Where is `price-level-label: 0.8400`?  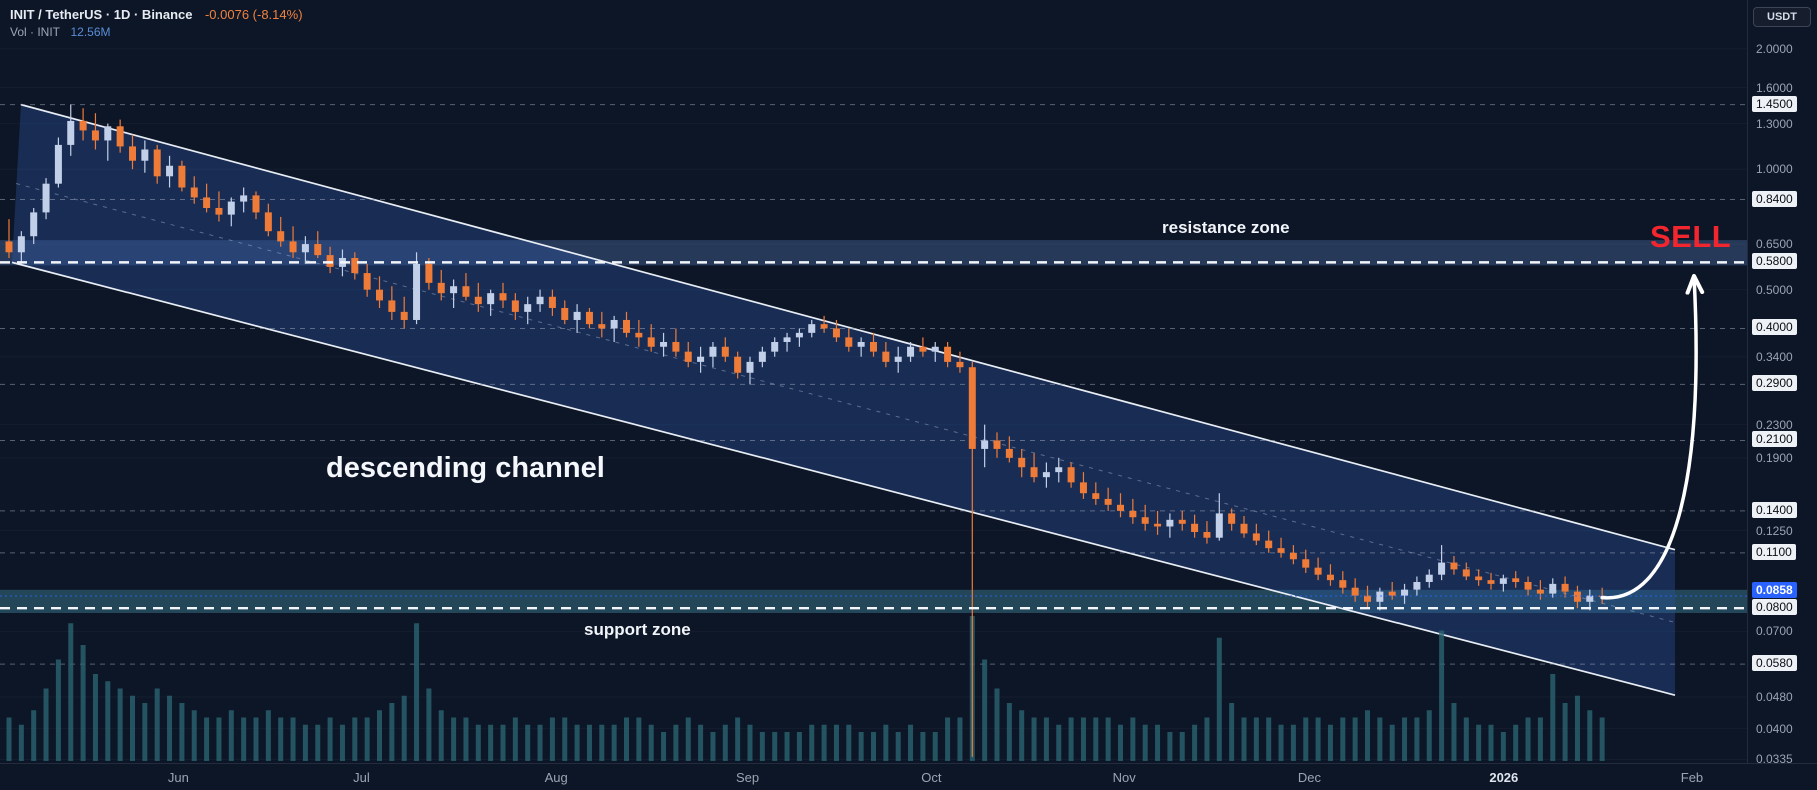 price-level-label: 0.8400 is located at coordinates (1774, 198).